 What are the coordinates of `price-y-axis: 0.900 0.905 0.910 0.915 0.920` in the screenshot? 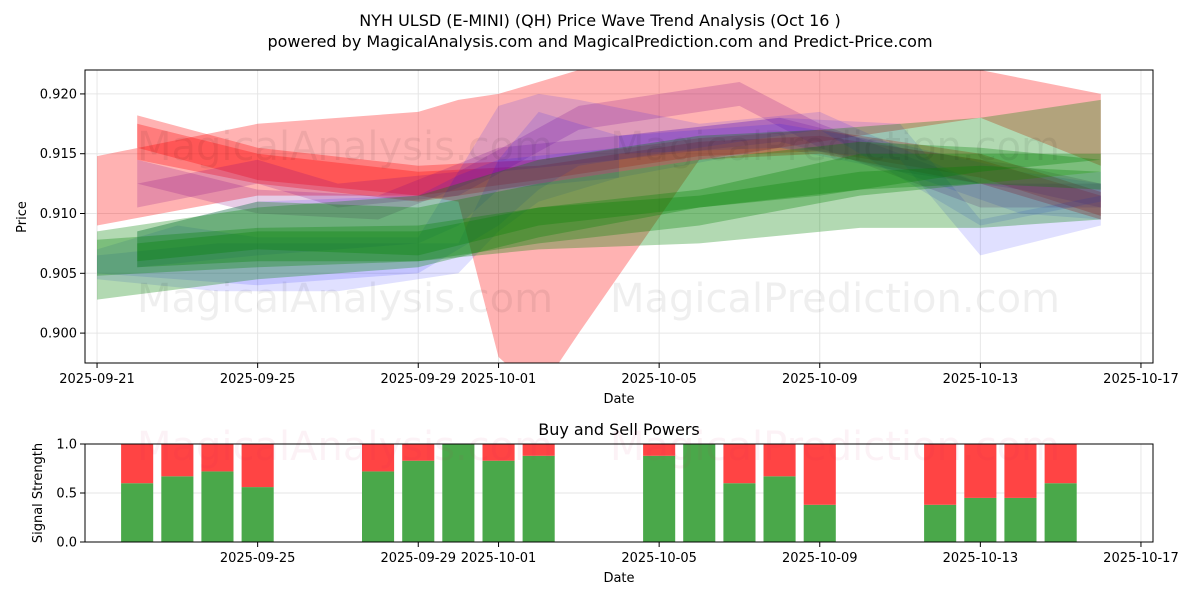 It's located at (62, 214).